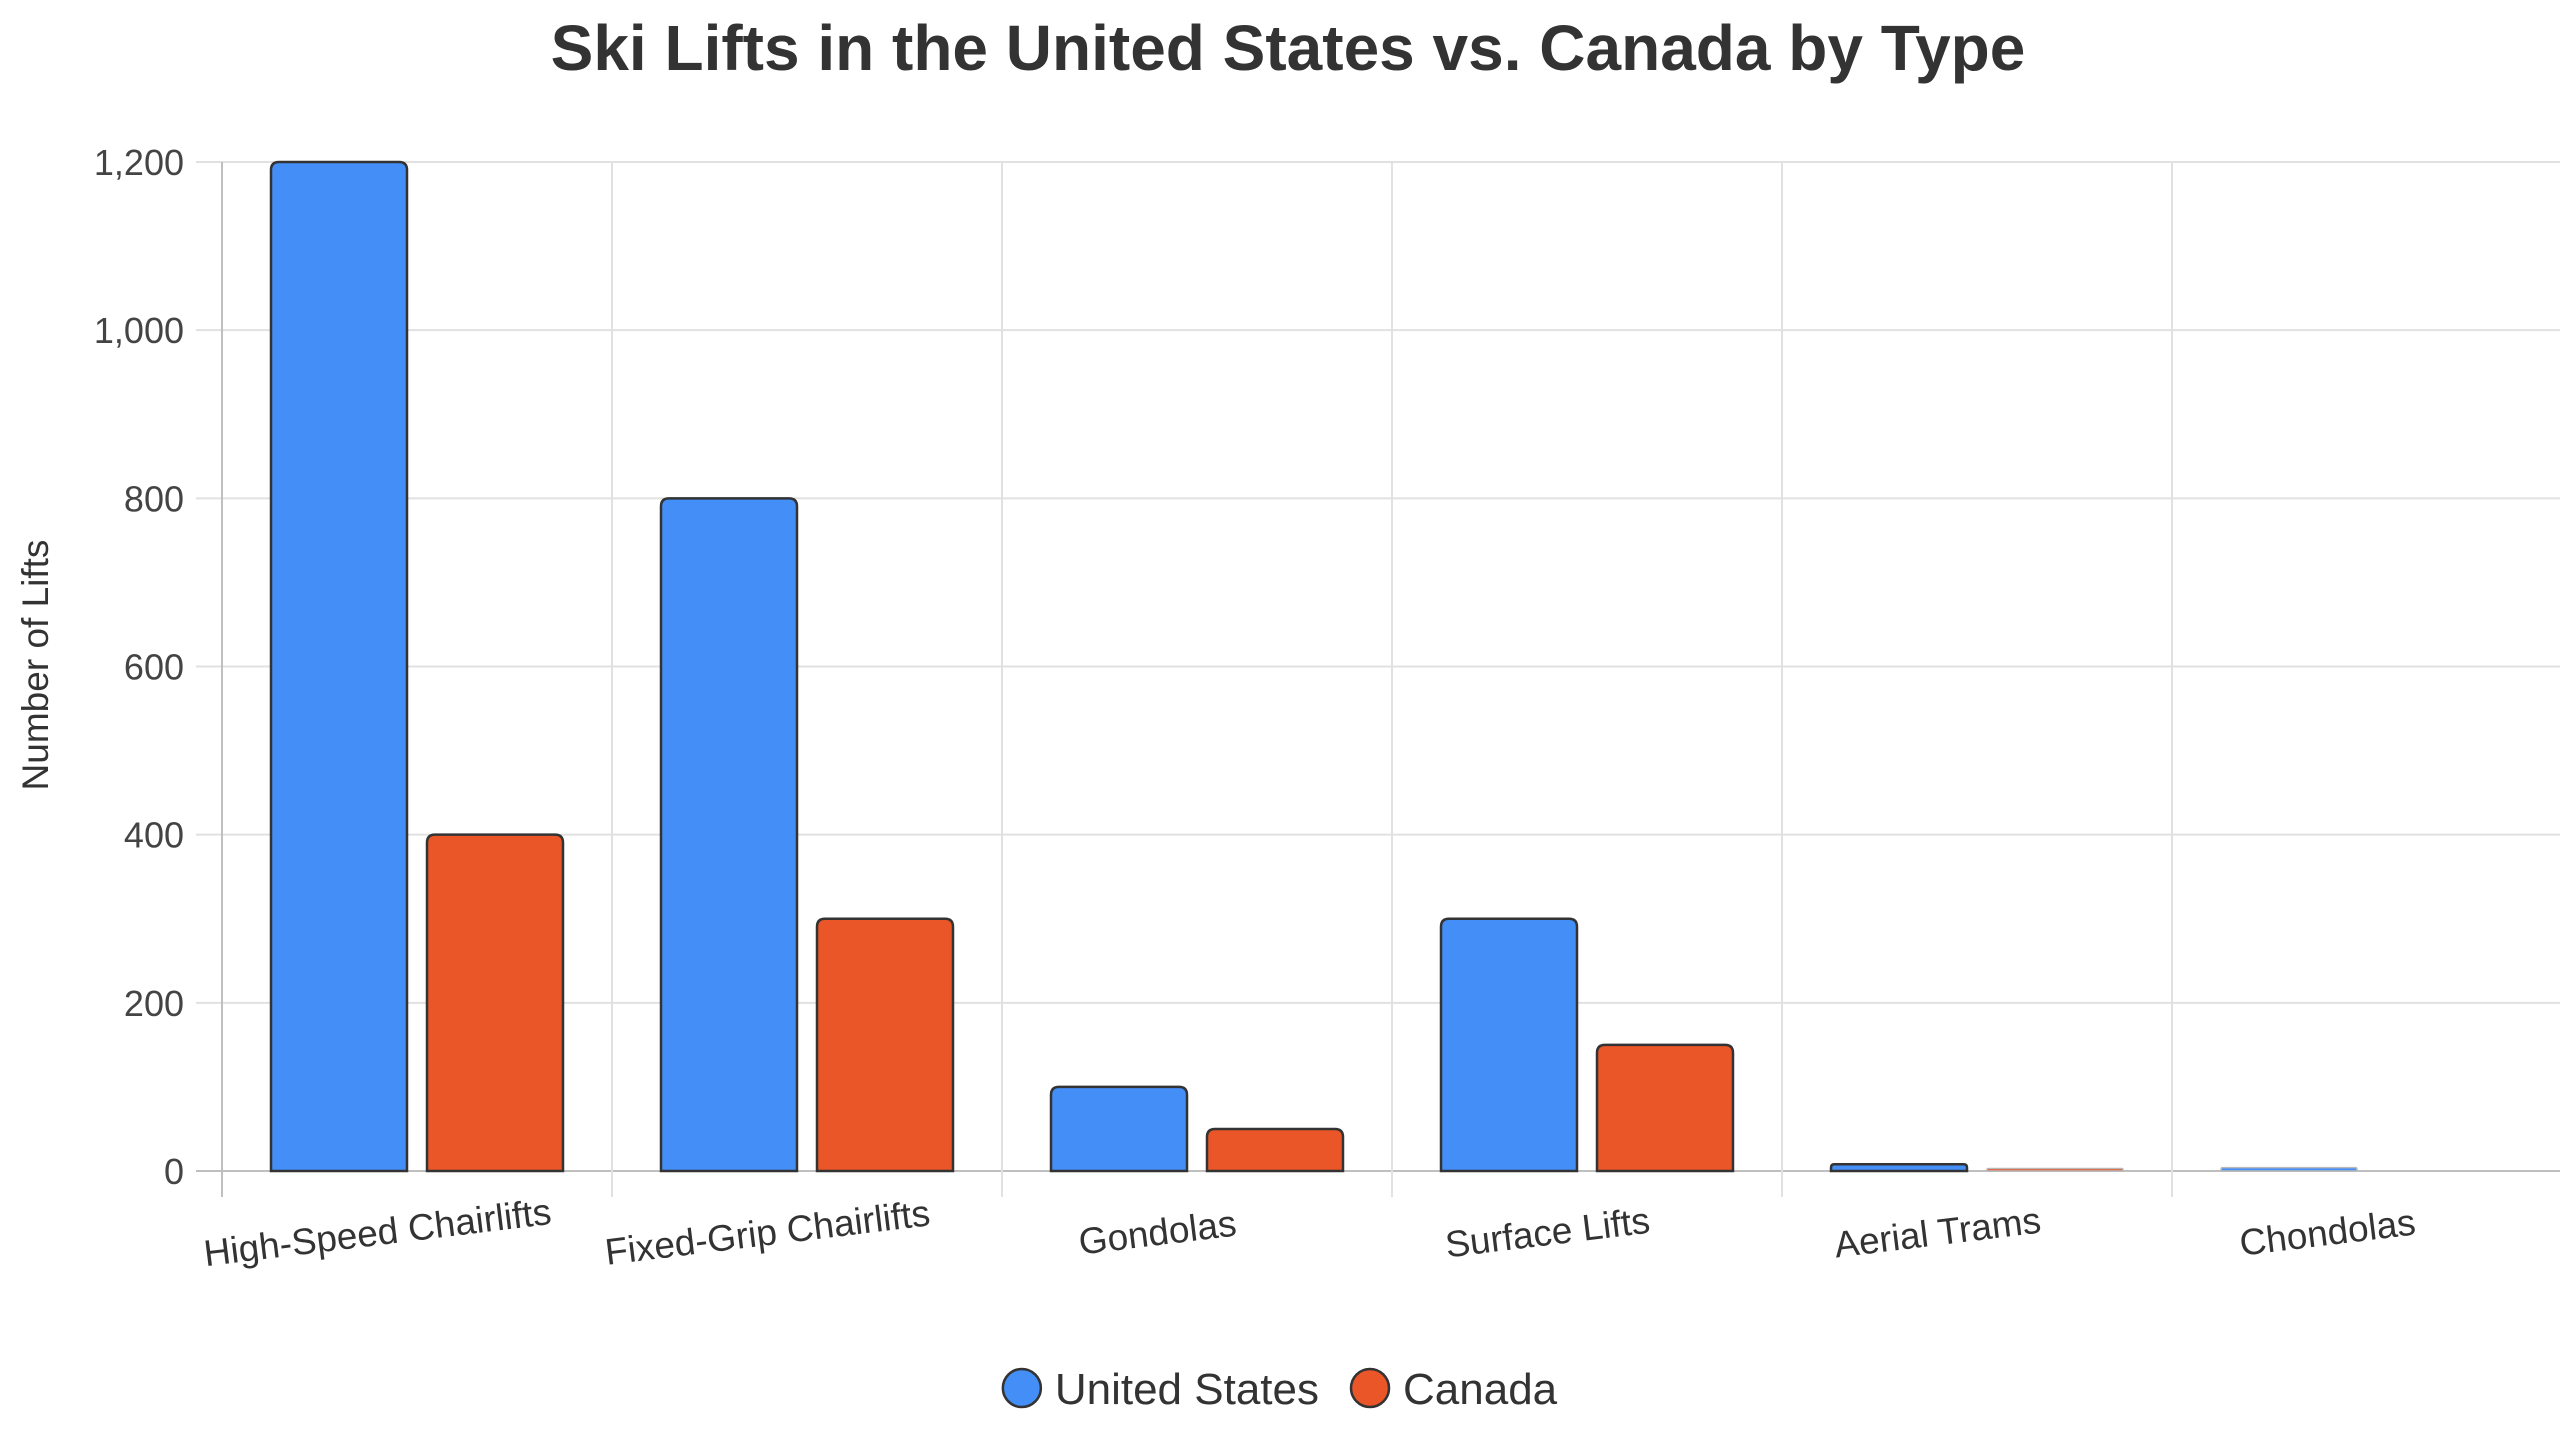  What do you see at coordinates (35, 665) in the screenshot?
I see `y-axis-label: Number of Lifts` at bounding box center [35, 665].